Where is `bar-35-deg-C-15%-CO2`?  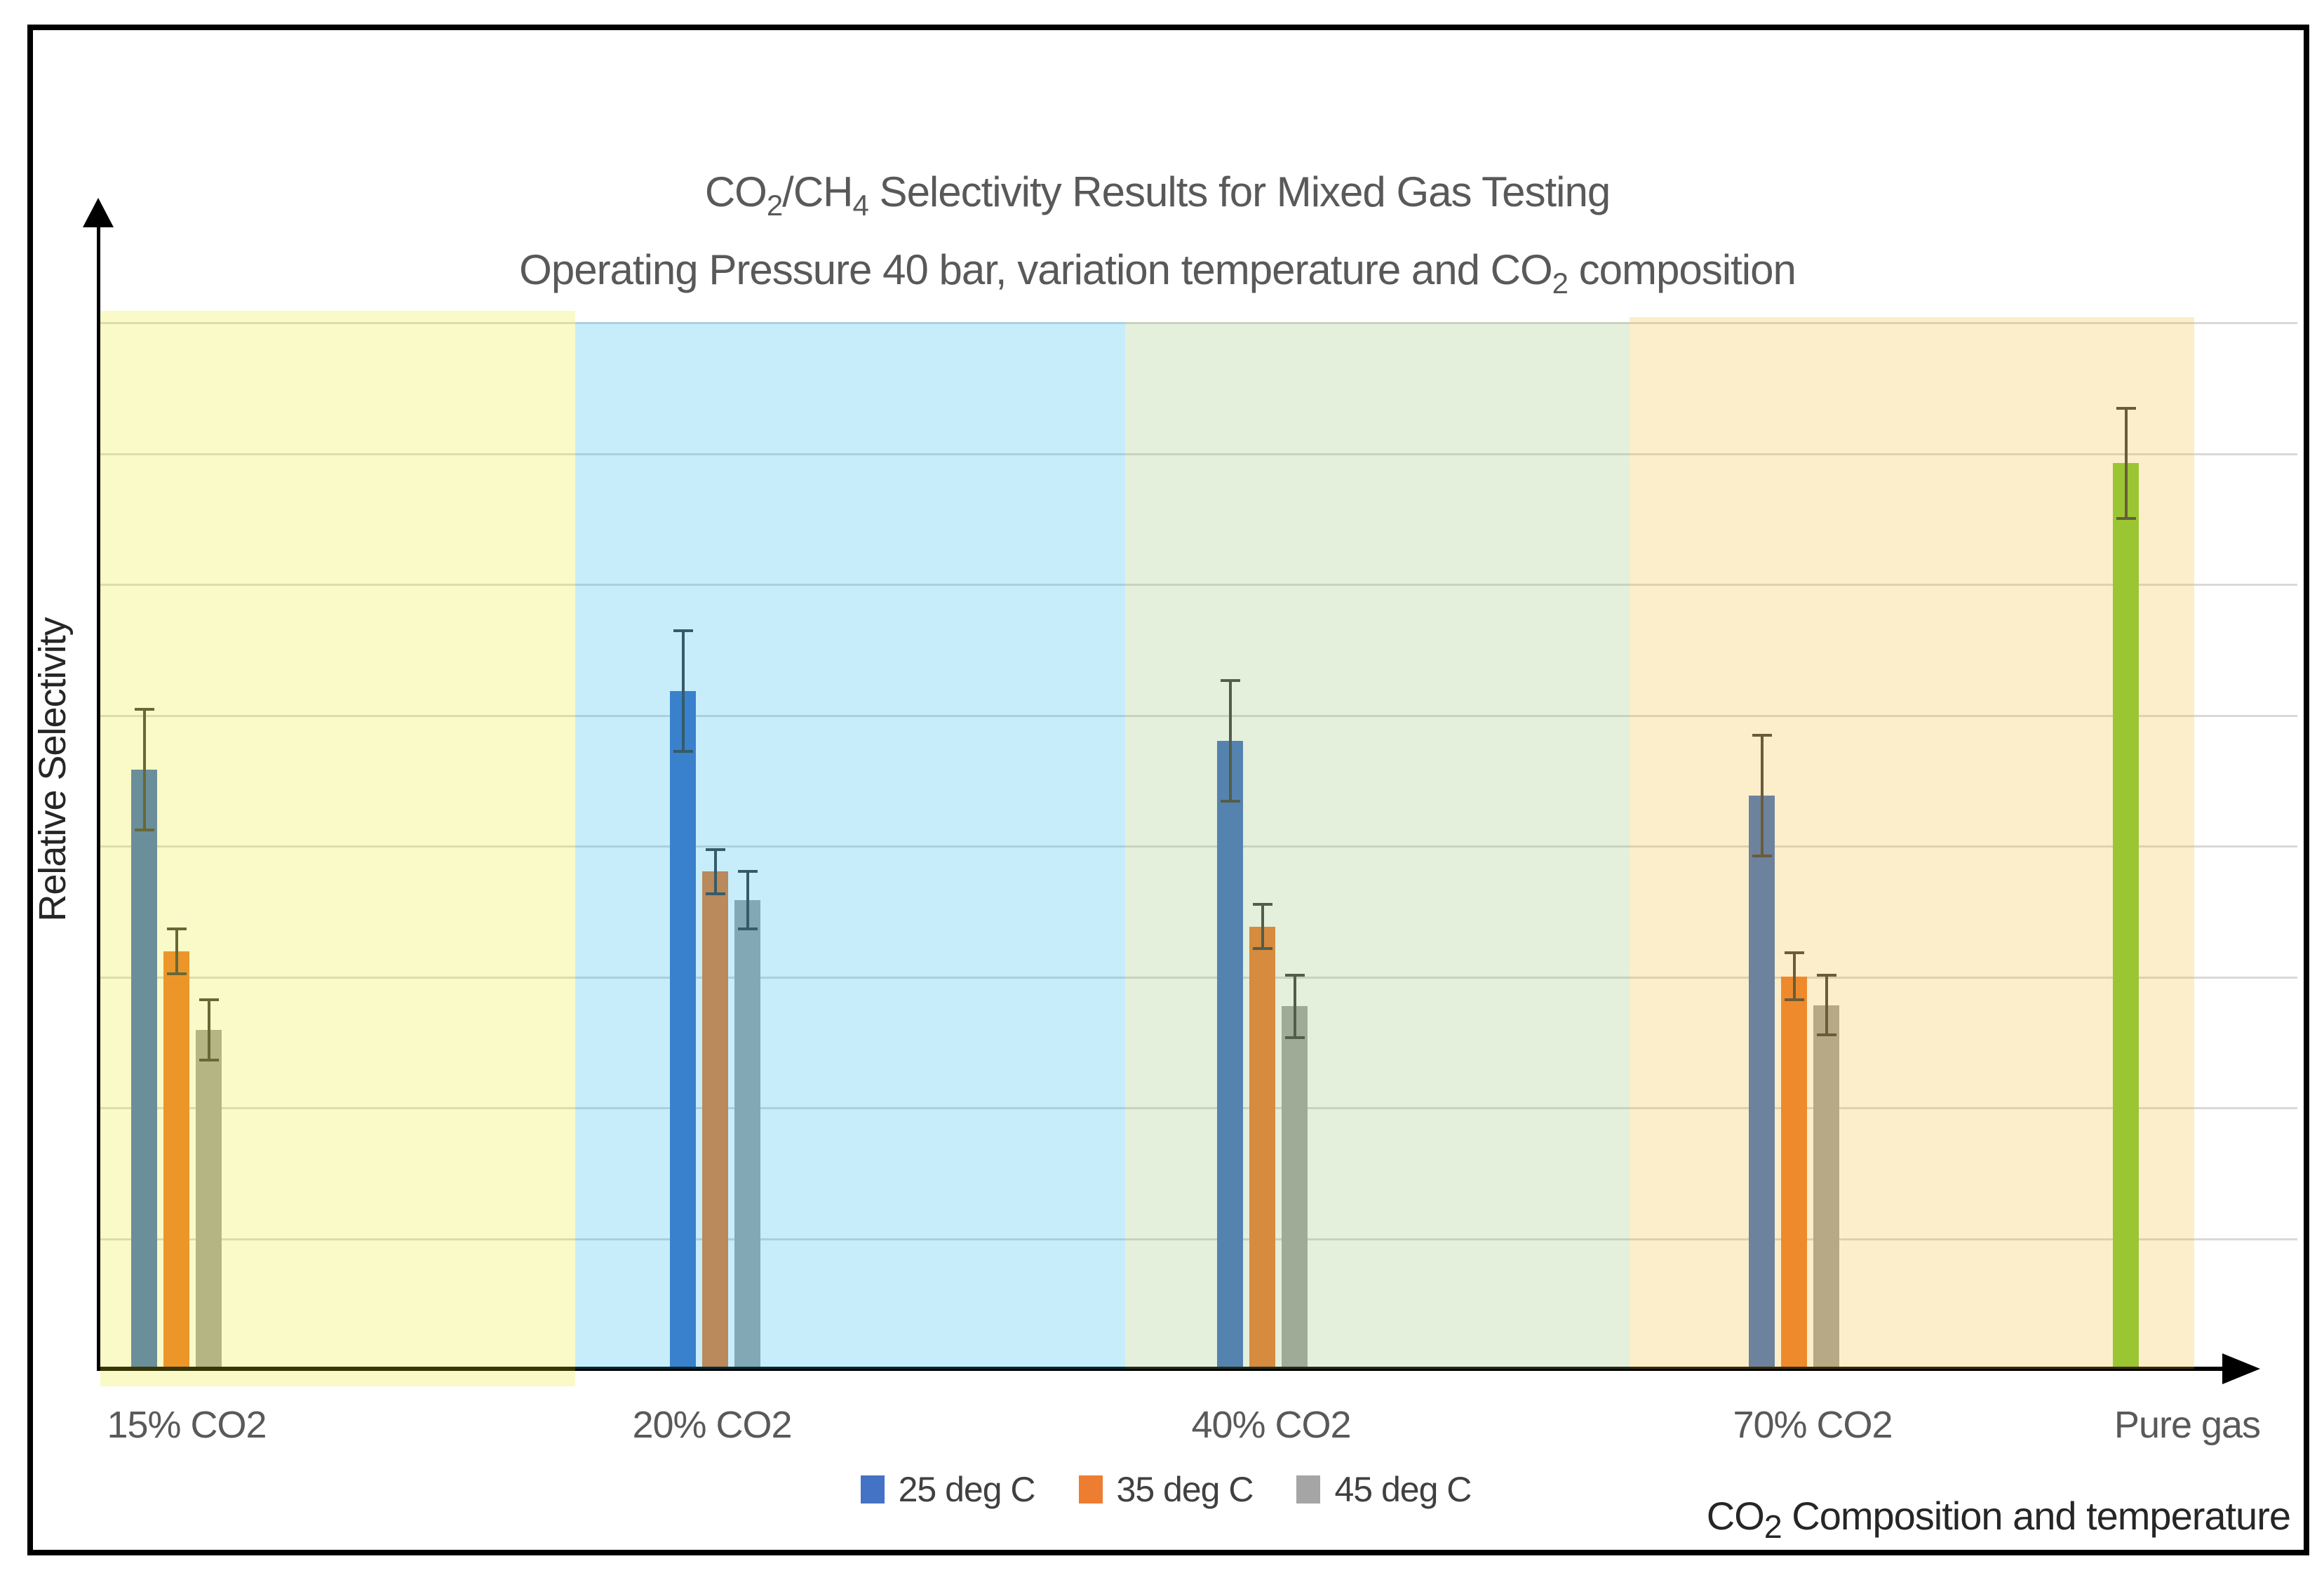 bar-35-deg-C-15%-CO2 is located at coordinates (176, 1160).